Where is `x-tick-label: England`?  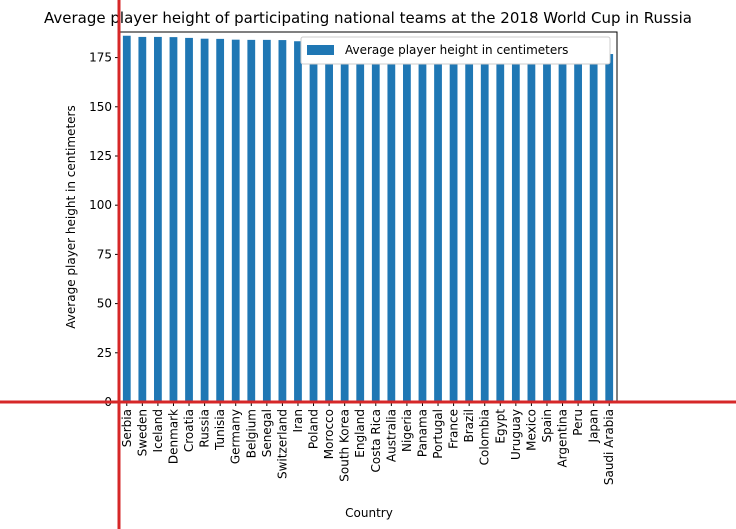 x-tick-label: England is located at coordinates (360, 433).